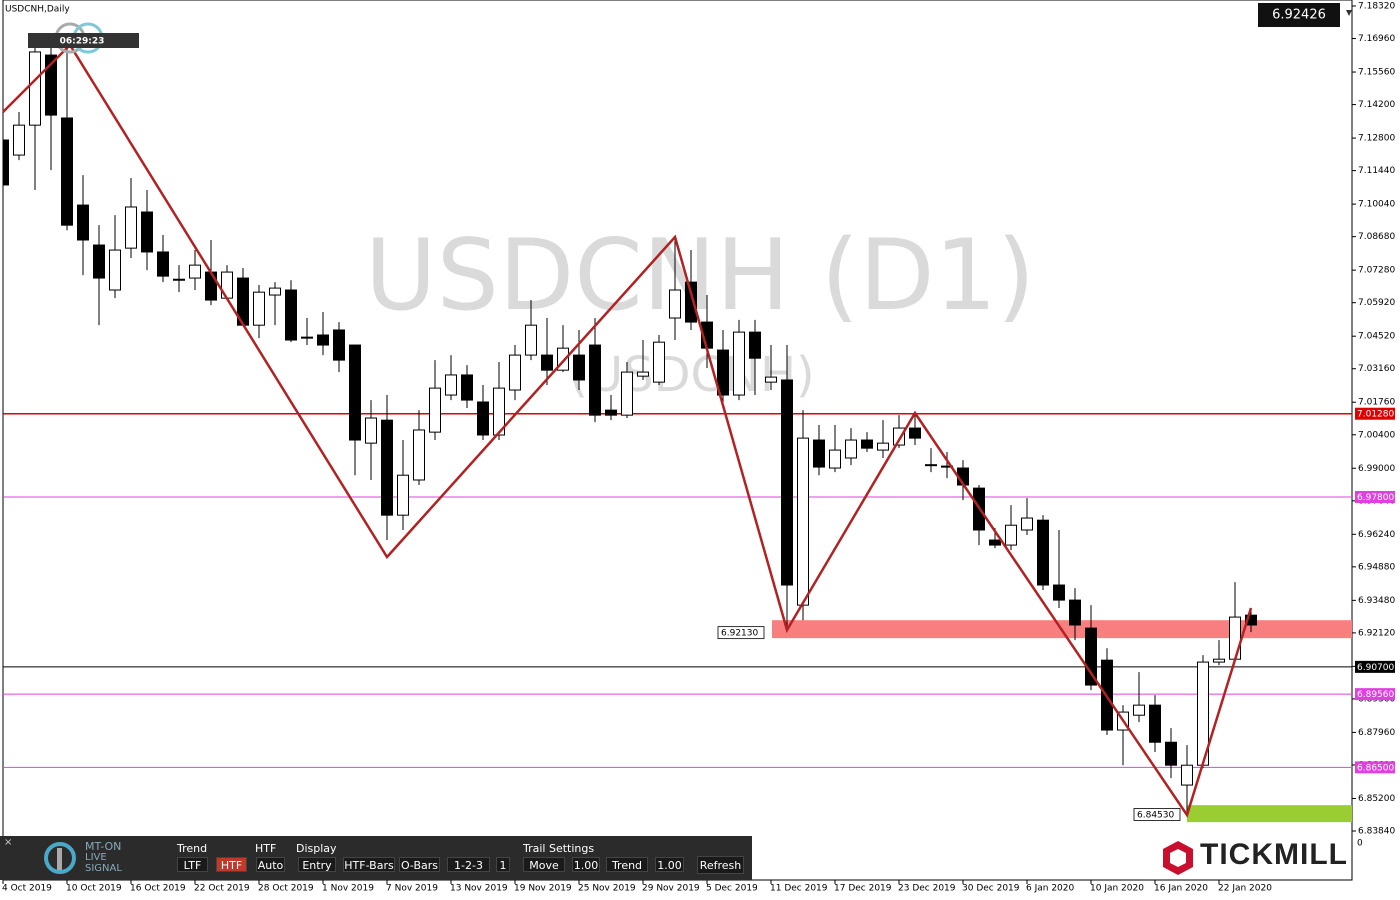 This screenshot has width=1400, height=900. I want to click on price-box, so click(1299, 15).